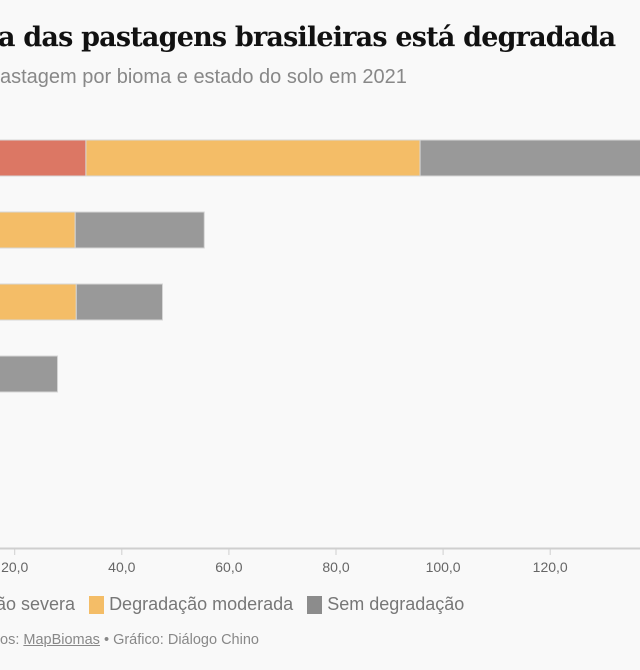  I want to click on x-tick-label: 20,0, so click(14, 567).